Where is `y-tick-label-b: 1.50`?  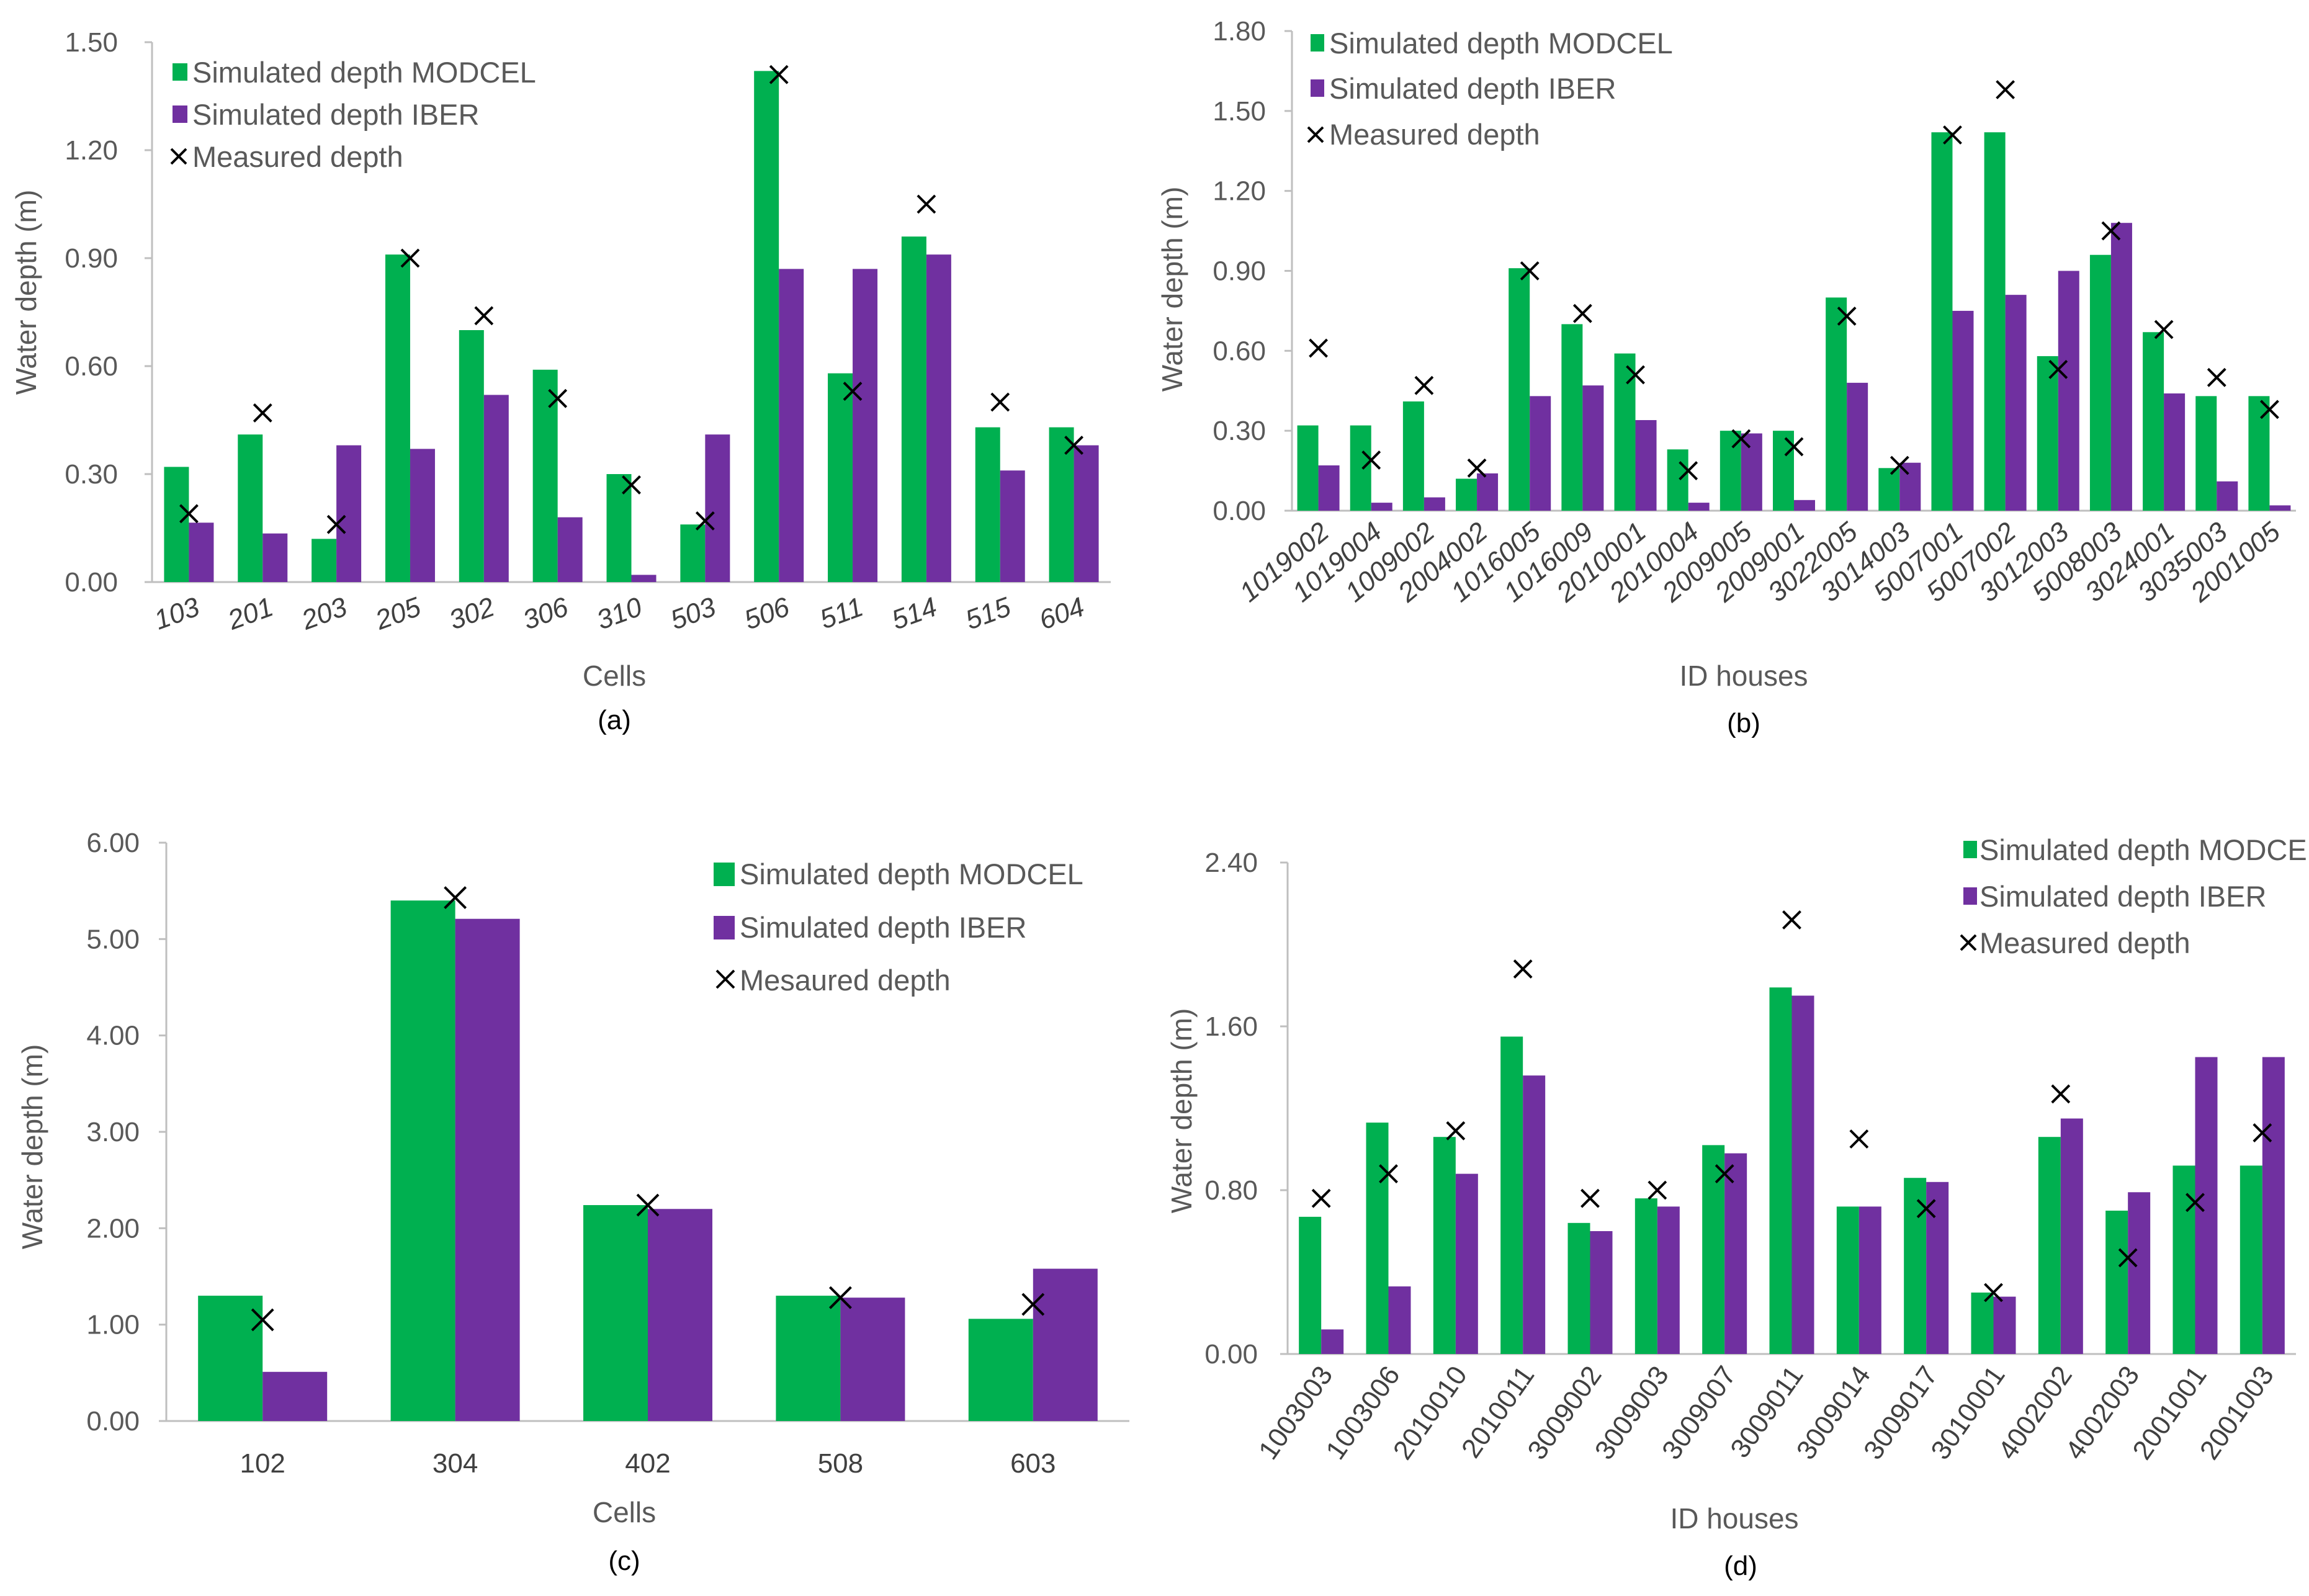
y-tick-label-b: 1.50 is located at coordinates (1239, 111).